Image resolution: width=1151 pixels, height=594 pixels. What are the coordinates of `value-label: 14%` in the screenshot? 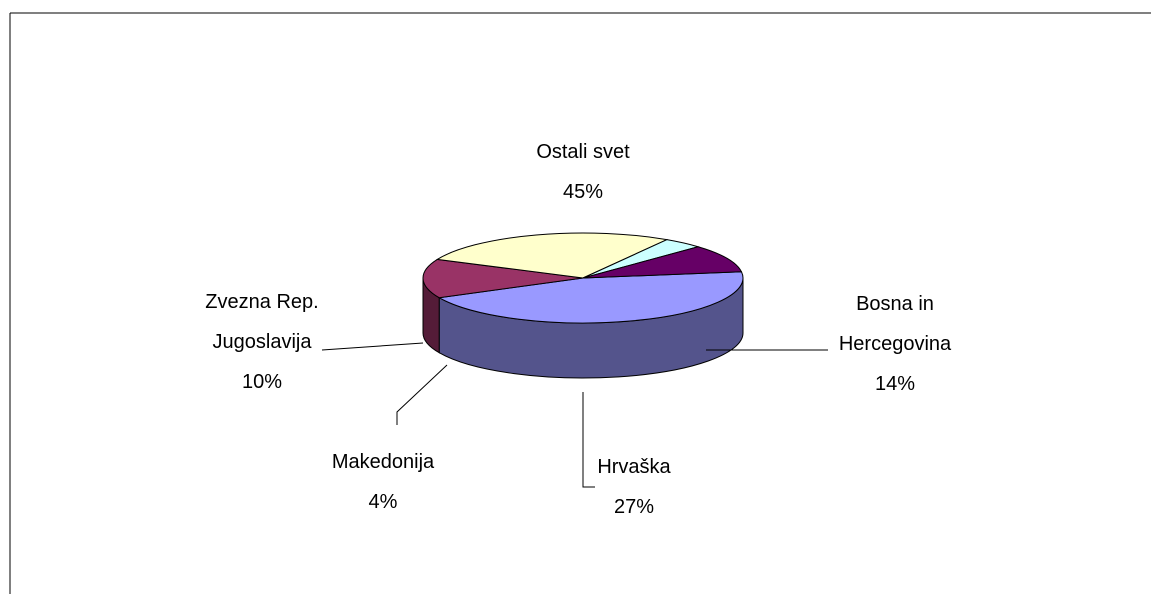 It's located at (895, 384).